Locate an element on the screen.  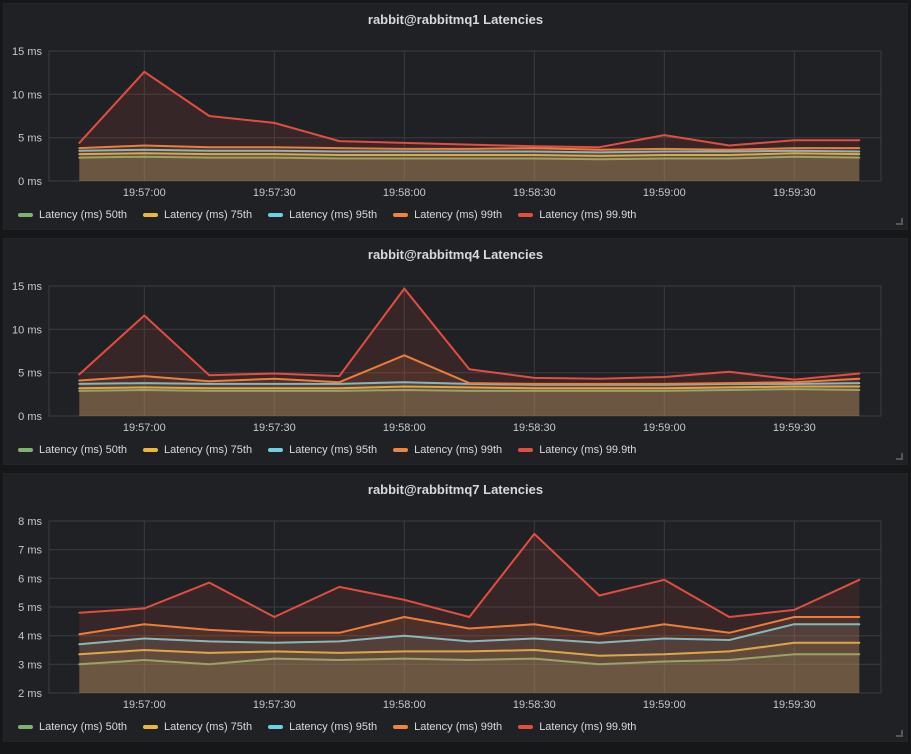
panel-title: rabbit@rabbitmq4 Latencies is located at coordinates (455, 254).